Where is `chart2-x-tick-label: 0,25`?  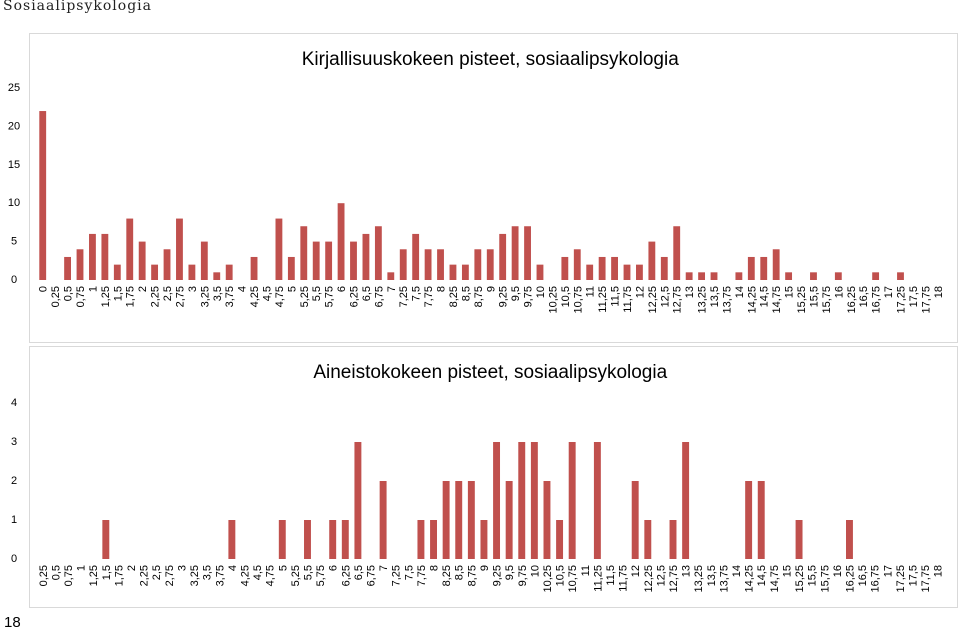
chart2-x-tick-label: 0,25 is located at coordinates (44, 575).